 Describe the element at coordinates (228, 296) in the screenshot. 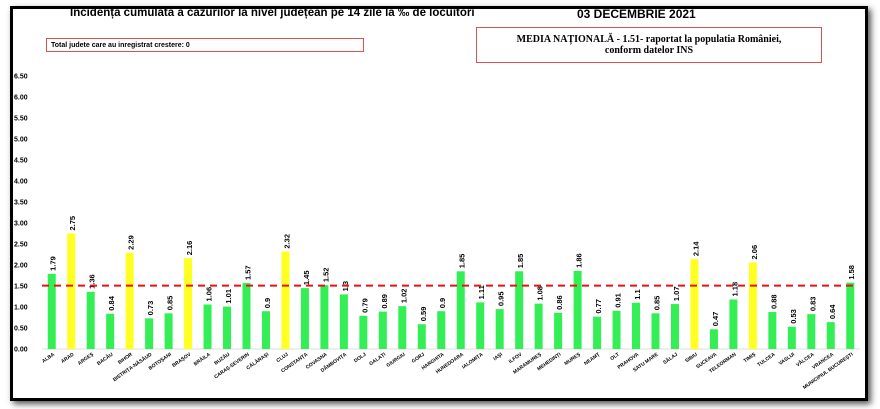

I see `bar-value-label: 1.01` at that location.